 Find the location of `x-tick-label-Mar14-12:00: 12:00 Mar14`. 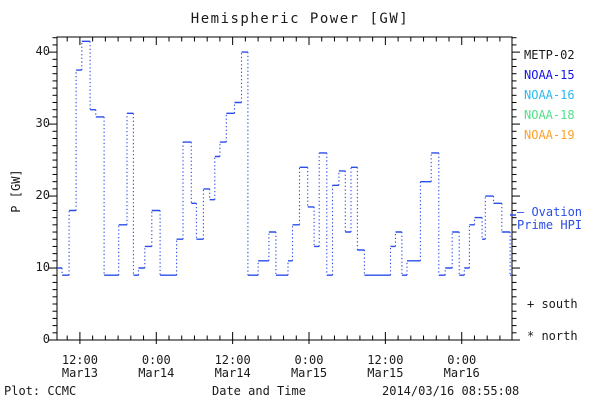

x-tick-label-Mar14-12:00: 12:00 Mar14 is located at coordinates (233, 367).